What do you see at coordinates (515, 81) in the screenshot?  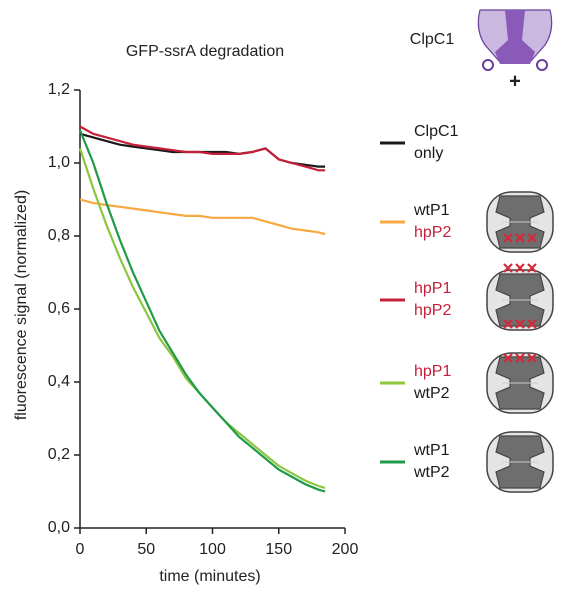 I see `annotation: +` at bounding box center [515, 81].